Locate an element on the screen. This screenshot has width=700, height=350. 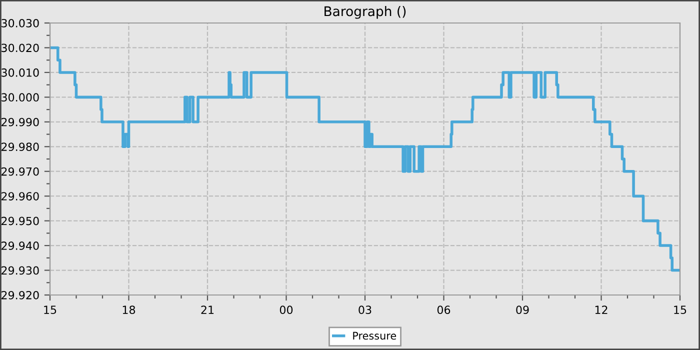
y-tick-label: 29.960 is located at coordinates (20, 196).